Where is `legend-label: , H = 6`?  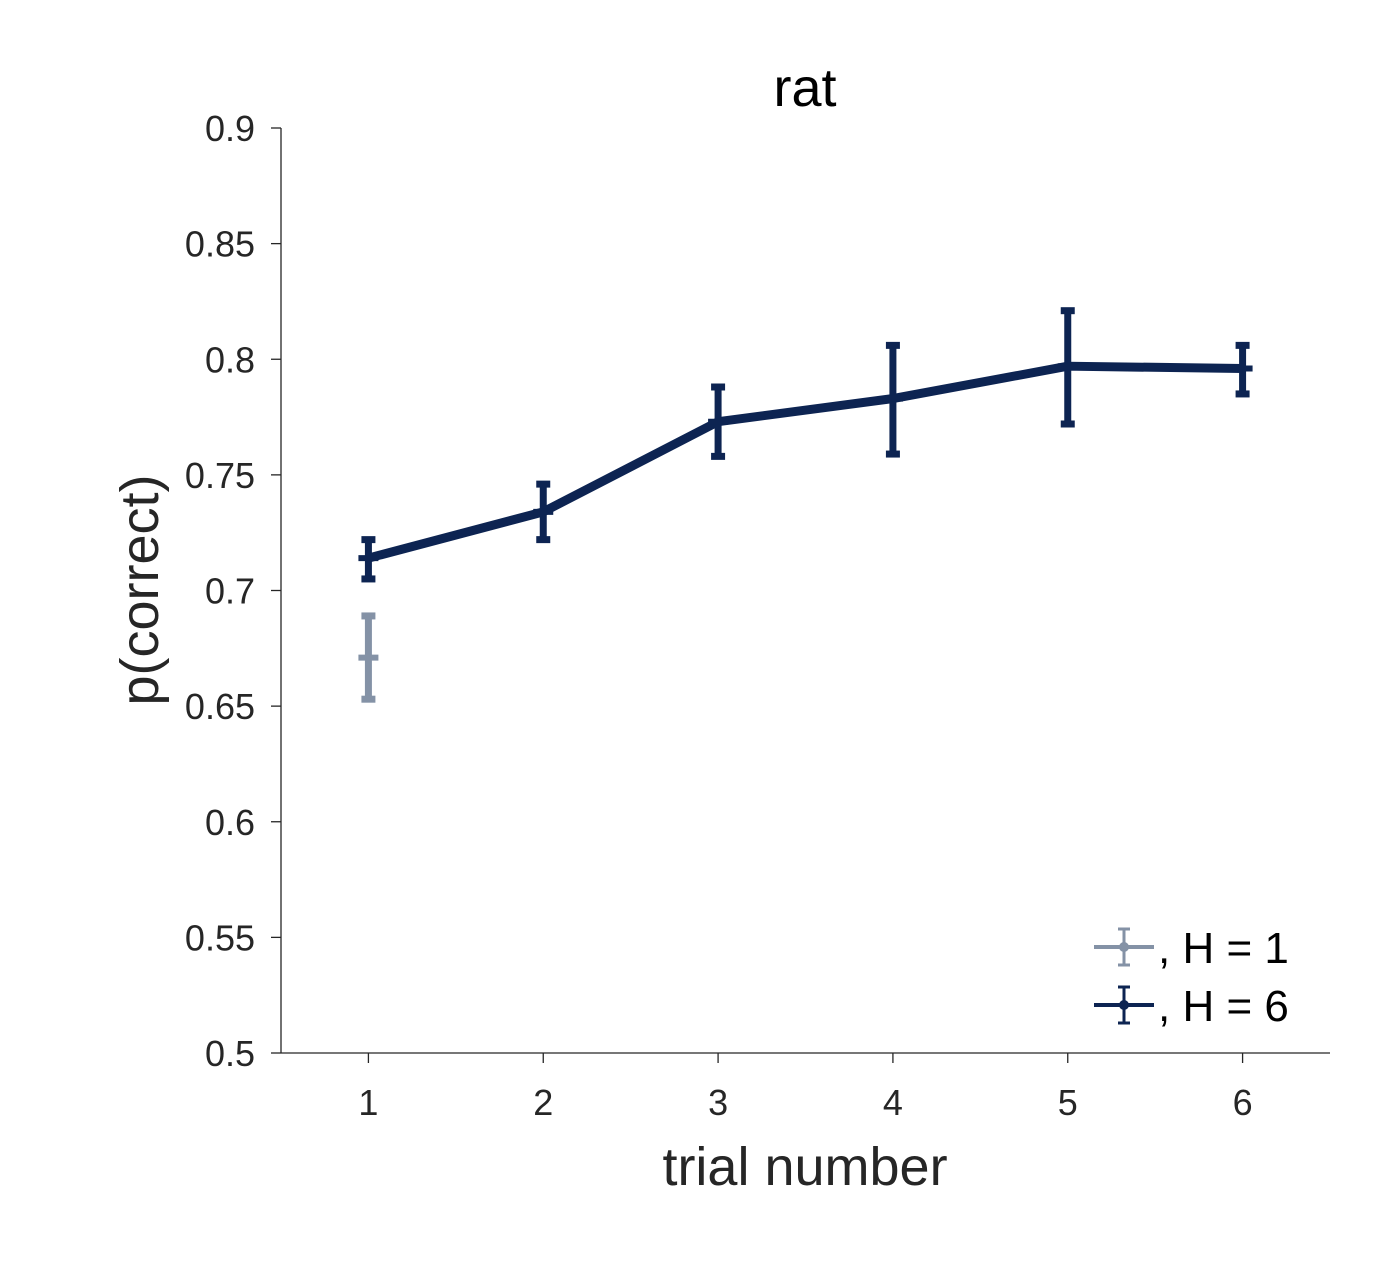
legend-label: , H = 6 is located at coordinates (1223, 1006).